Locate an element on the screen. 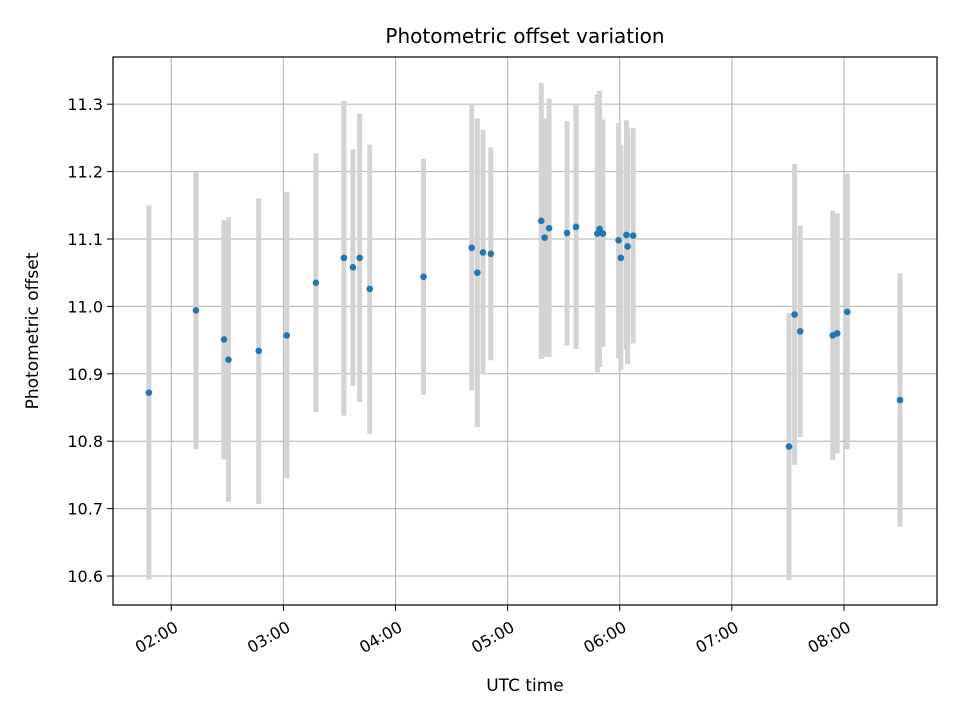 The height and width of the screenshot is (720, 960). x-axis-label: UTC time is located at coordinates (525, 686).